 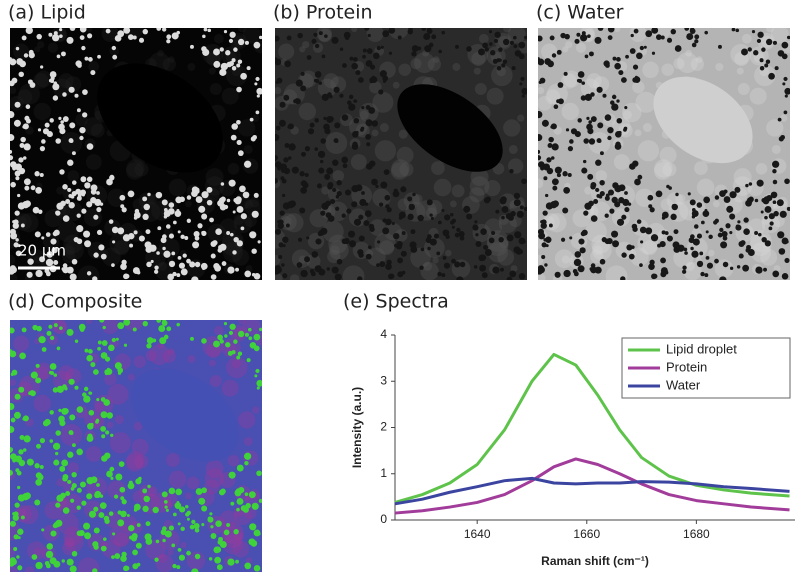 I want to click on lipid-image: 20 µm, so click(x=136, y=154).